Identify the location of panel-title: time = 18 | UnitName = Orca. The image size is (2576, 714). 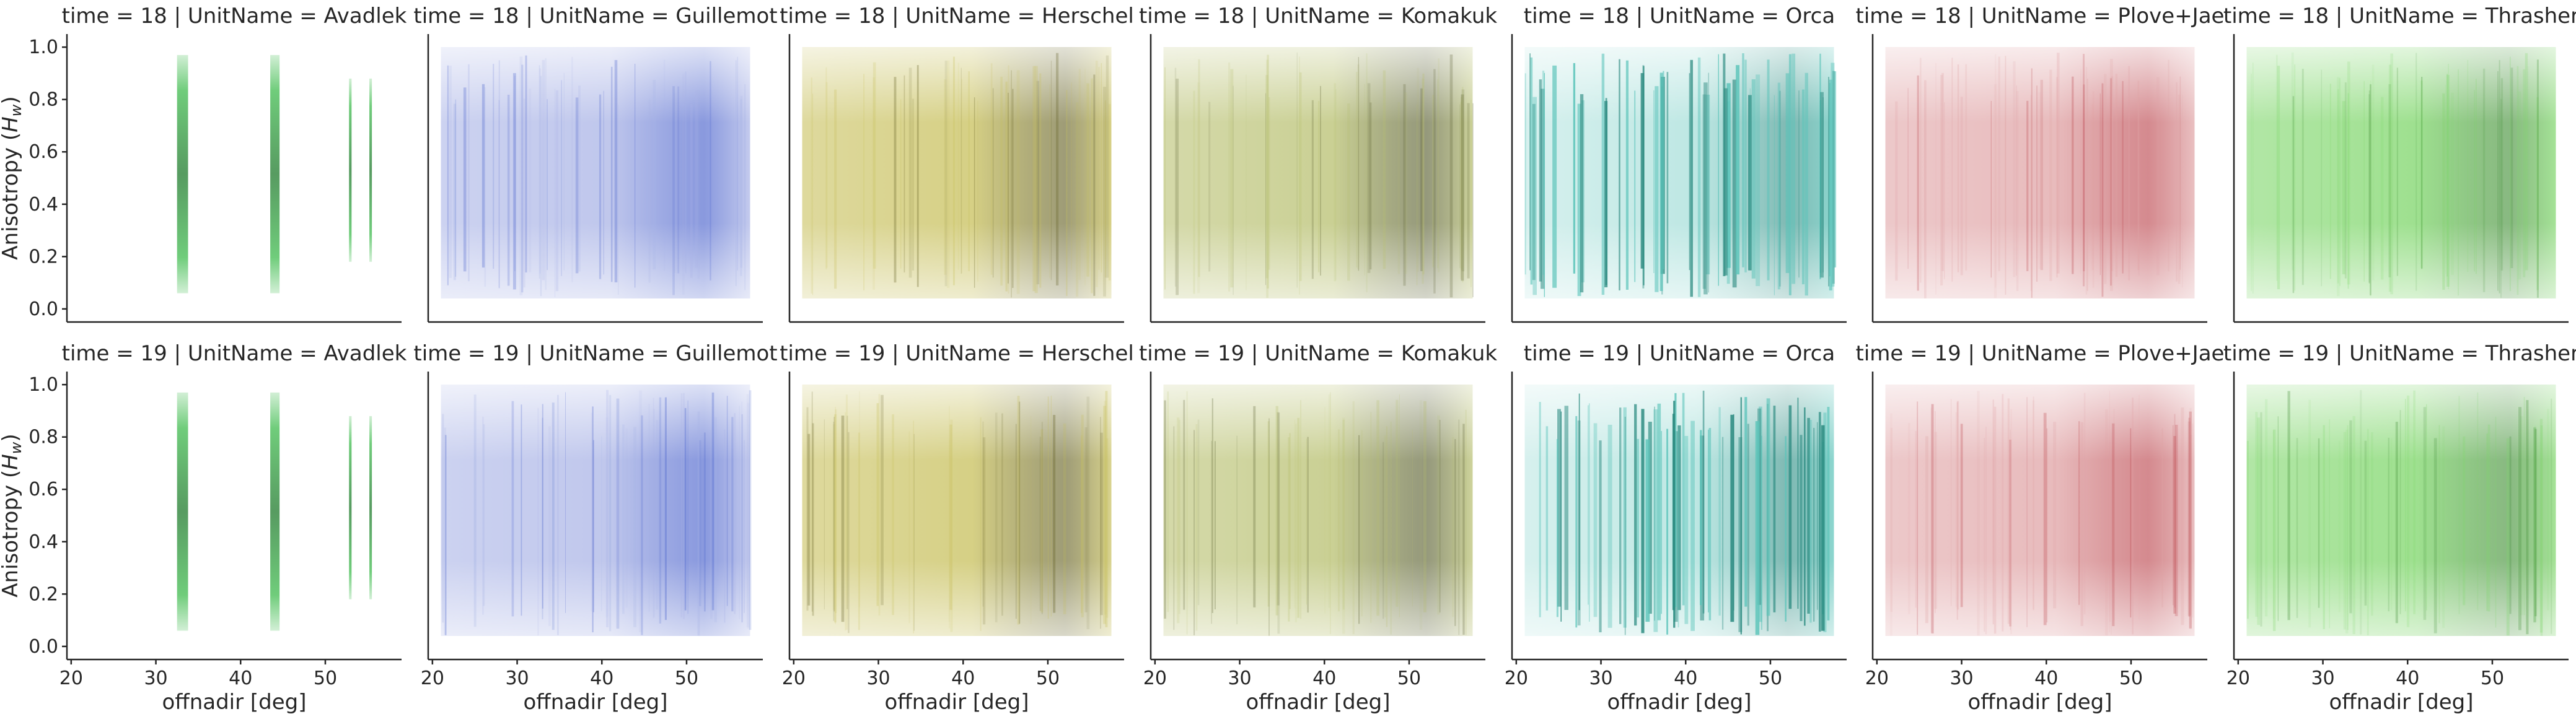
(1680, 16).